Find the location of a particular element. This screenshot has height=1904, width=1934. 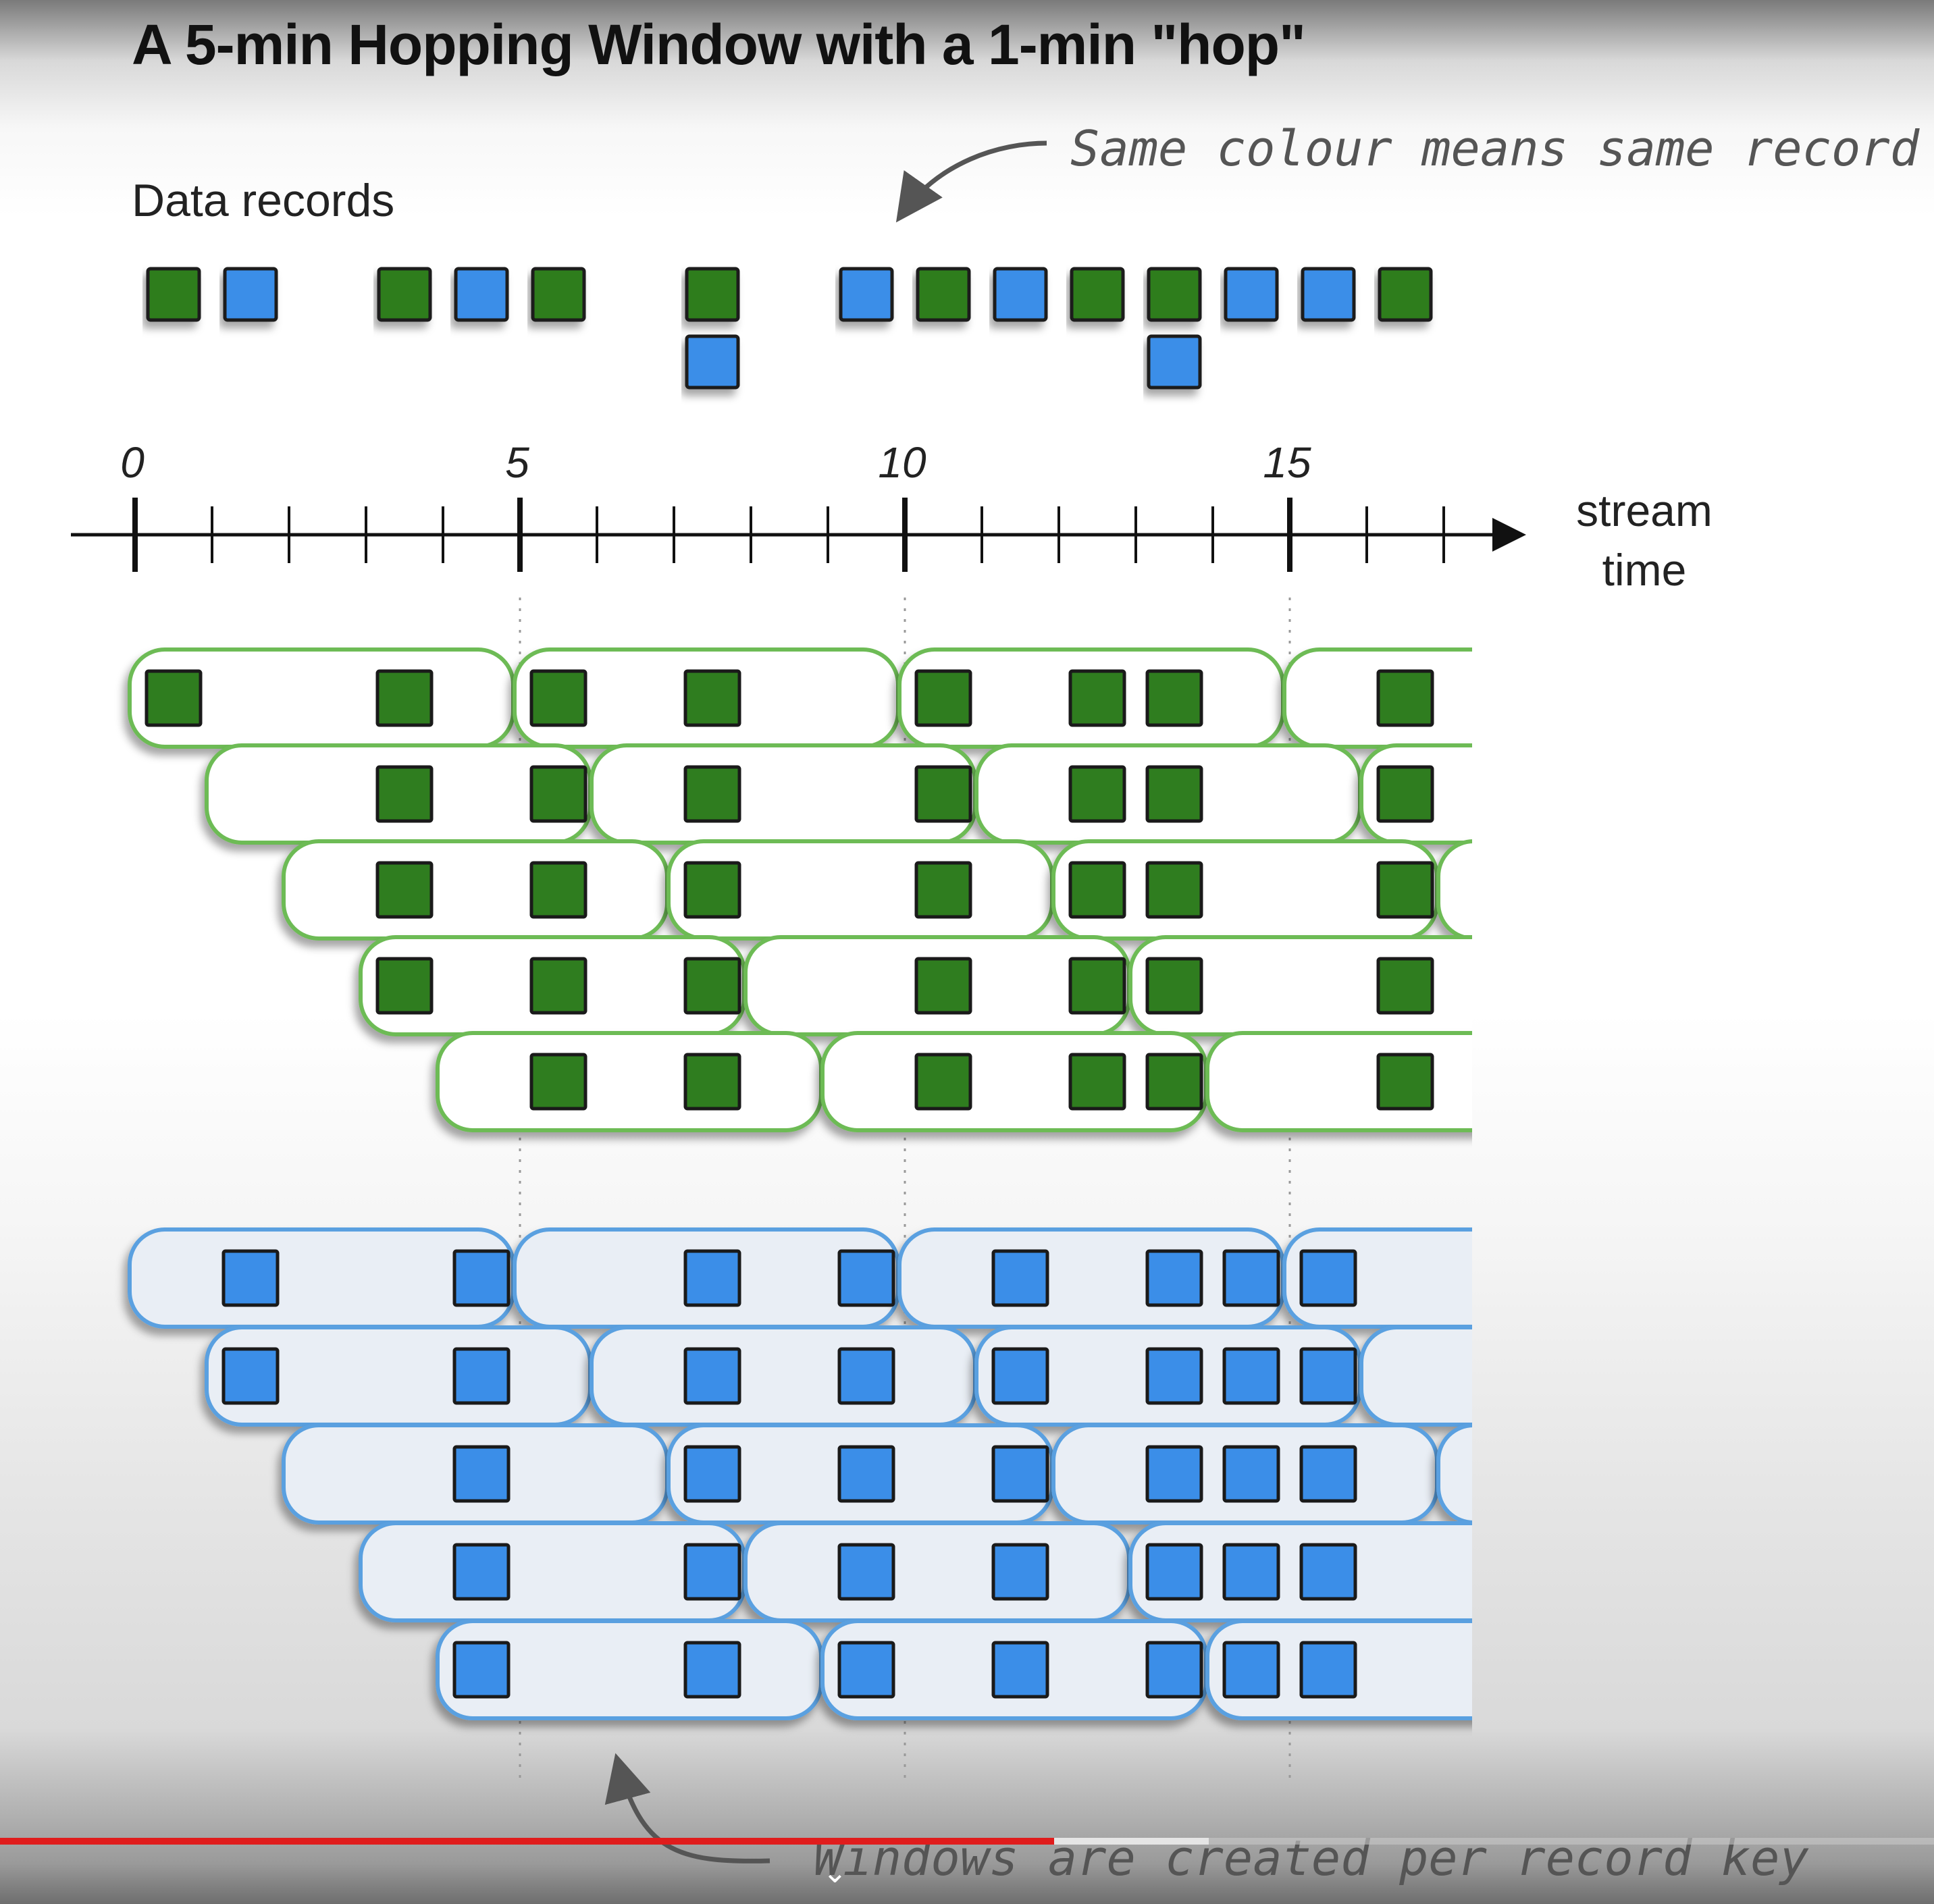

blue-window-record-row4-t11.5 is located at coordinates (1020, 1572).